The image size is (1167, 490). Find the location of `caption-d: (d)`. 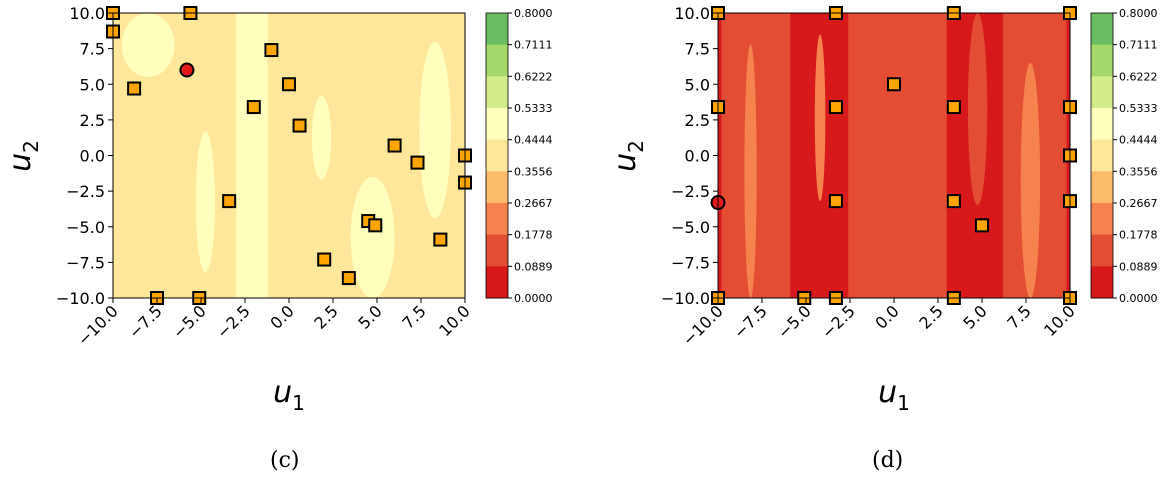

caption-d: (d) is located at coordinates (888, 460).